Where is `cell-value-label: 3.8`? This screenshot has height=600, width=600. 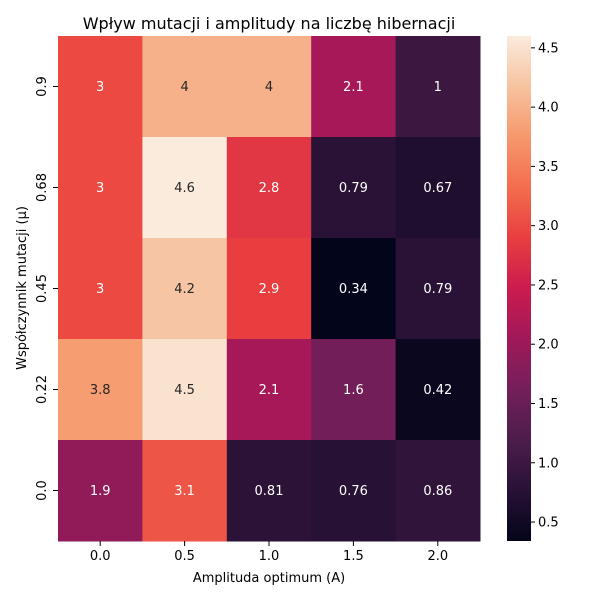 cell-value-label: 3.8 is located at coordinates (100, 390).